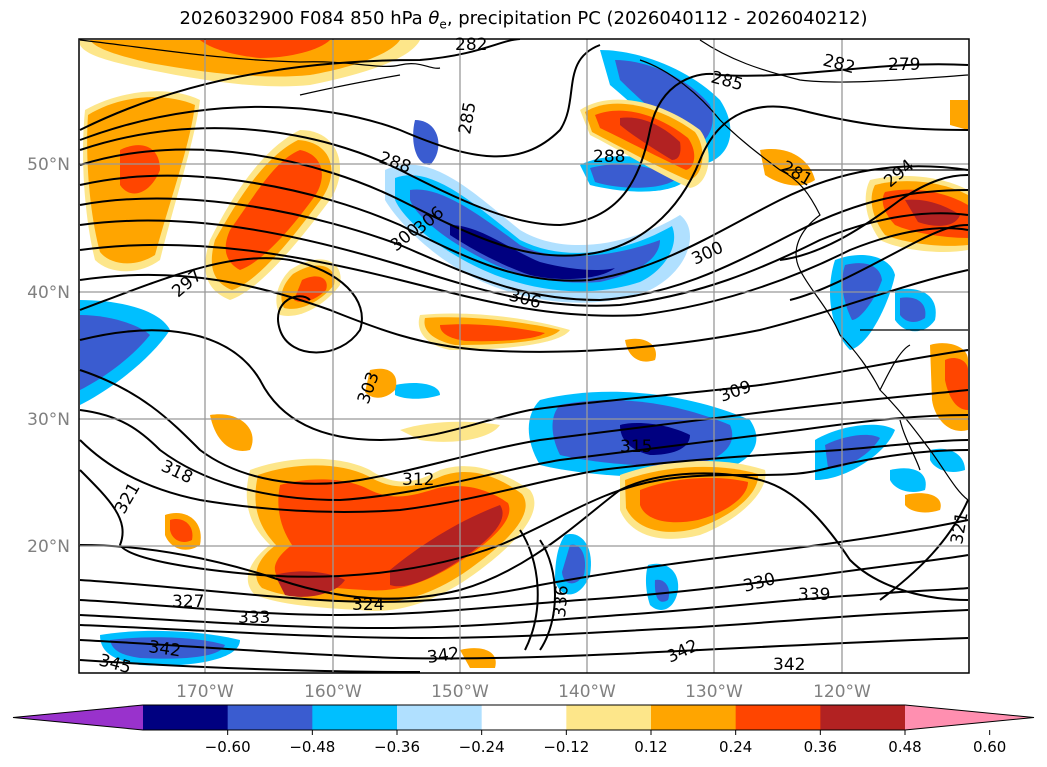  Describe the element at coordinates (989, 747) in the screenshot. I see `colorbar-tick-label: 0.60` at that location.